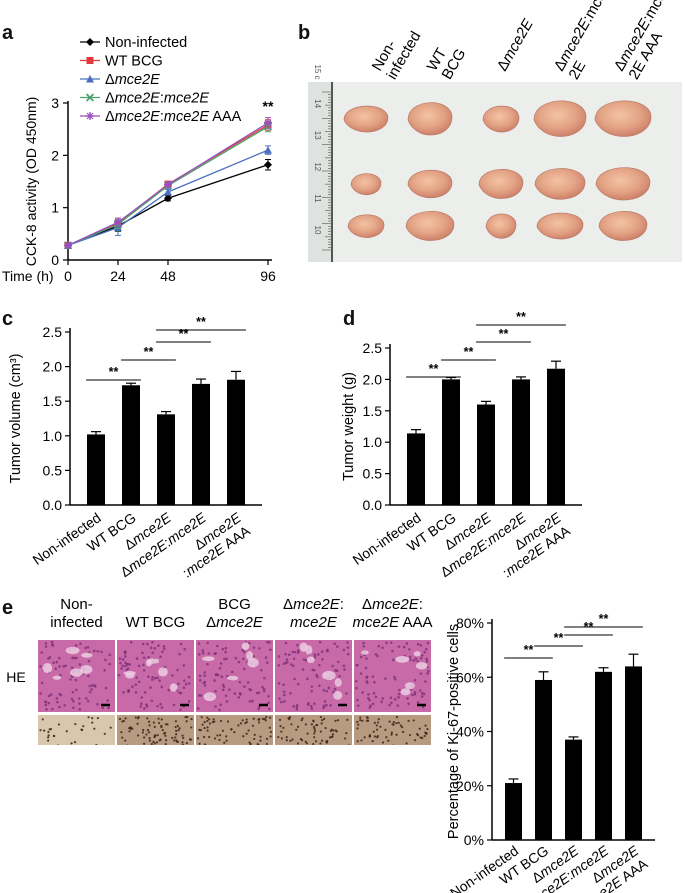 The height and width of the screenshot is (893, 685). Describe the element at coordinates (577, 70) in the screenshot. I see `photo-column-header-line: 2E` at that location.